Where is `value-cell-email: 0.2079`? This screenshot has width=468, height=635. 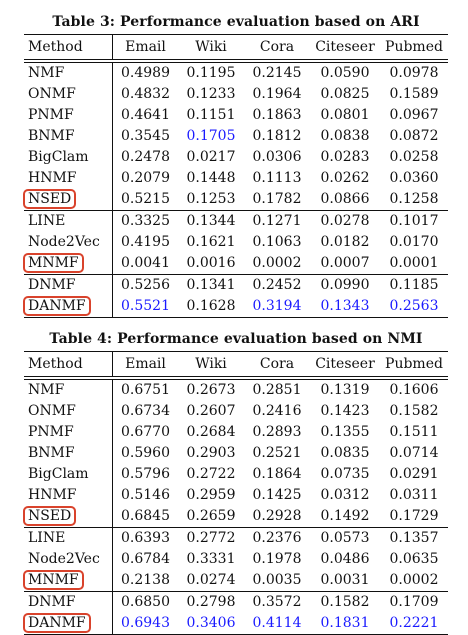
value-cell-email: 0.2079 is located at coordinates (145, 178).